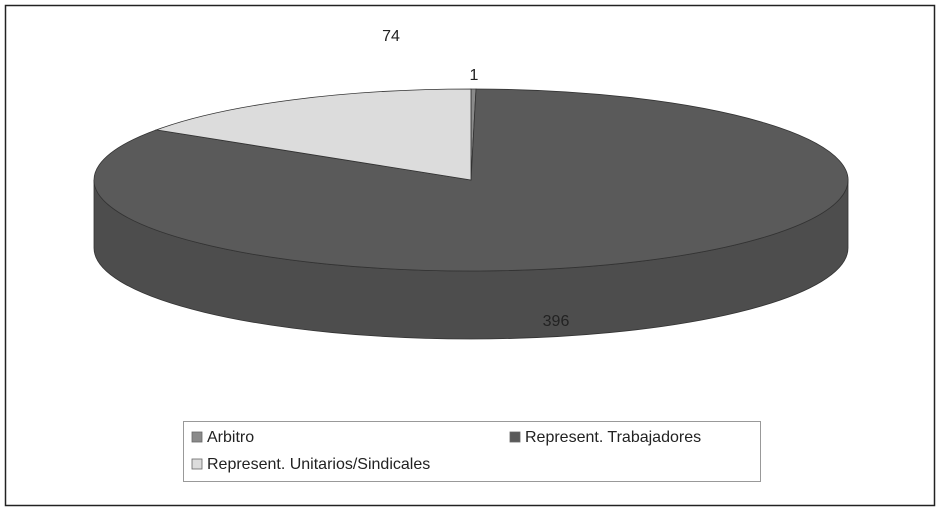 The height and width of the screenshot is (511, 939). I want to click on data-label: 74, so click(391, 36).